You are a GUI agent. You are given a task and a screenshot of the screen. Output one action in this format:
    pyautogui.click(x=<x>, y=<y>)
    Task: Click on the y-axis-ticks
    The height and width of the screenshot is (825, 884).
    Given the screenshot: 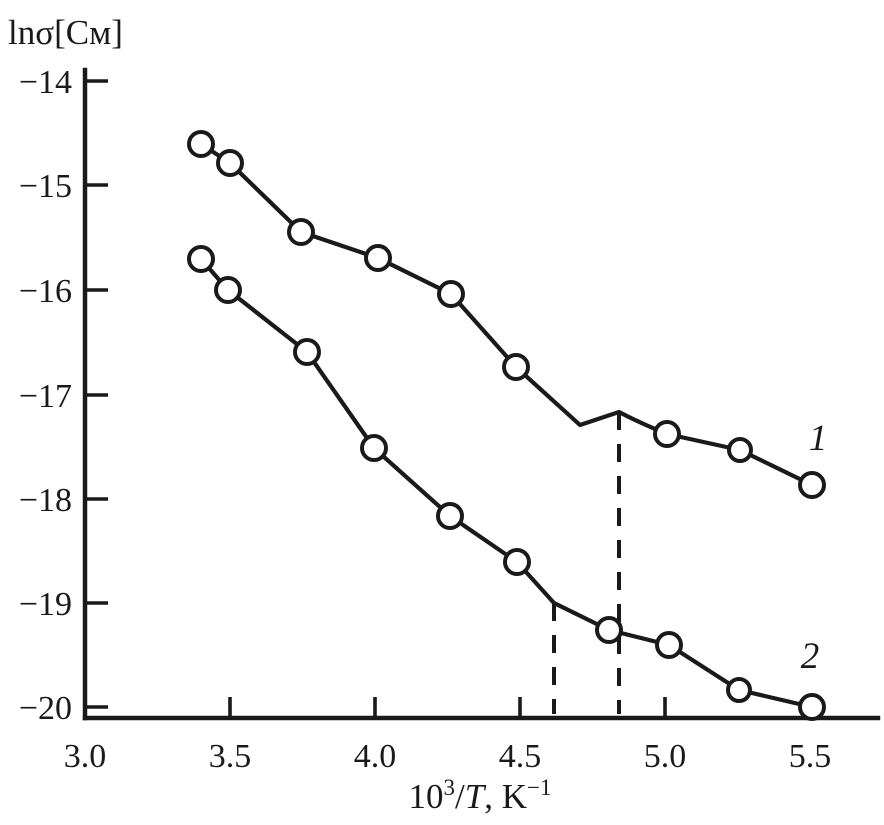 What is the action you would take?
    pyautogui.click(x=96, y=394)
    